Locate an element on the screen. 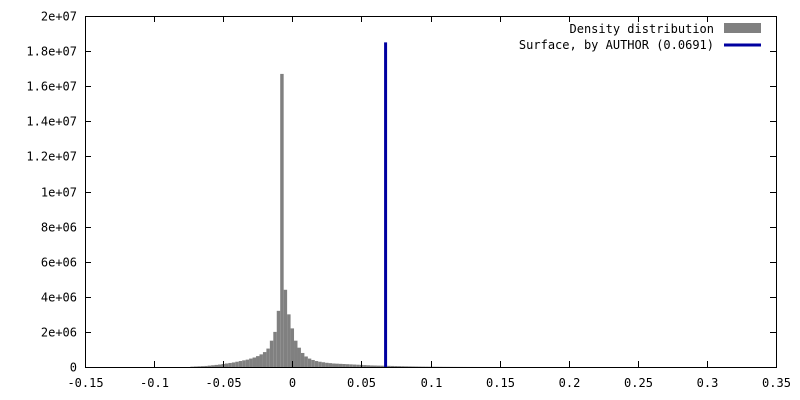  x-tick-label: 0.1 is located at coordinates (432, 383).